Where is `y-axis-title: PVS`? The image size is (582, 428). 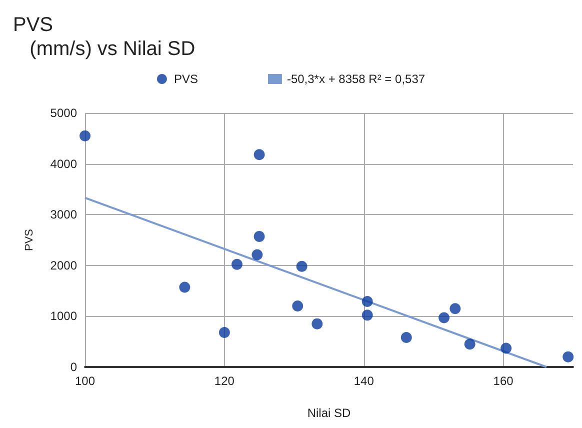 y-axis-title: PVS is located at coordinates (30, 240).